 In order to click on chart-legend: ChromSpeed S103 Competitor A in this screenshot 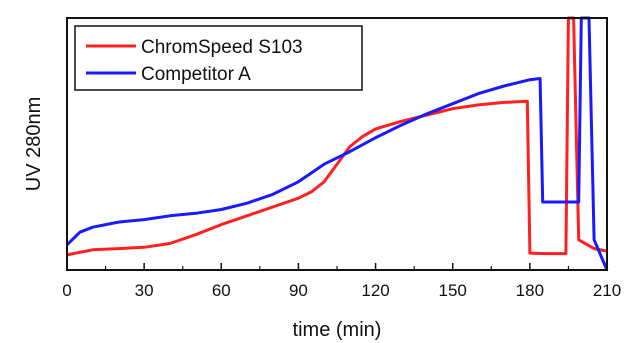, I will do `click(218, 58)`.